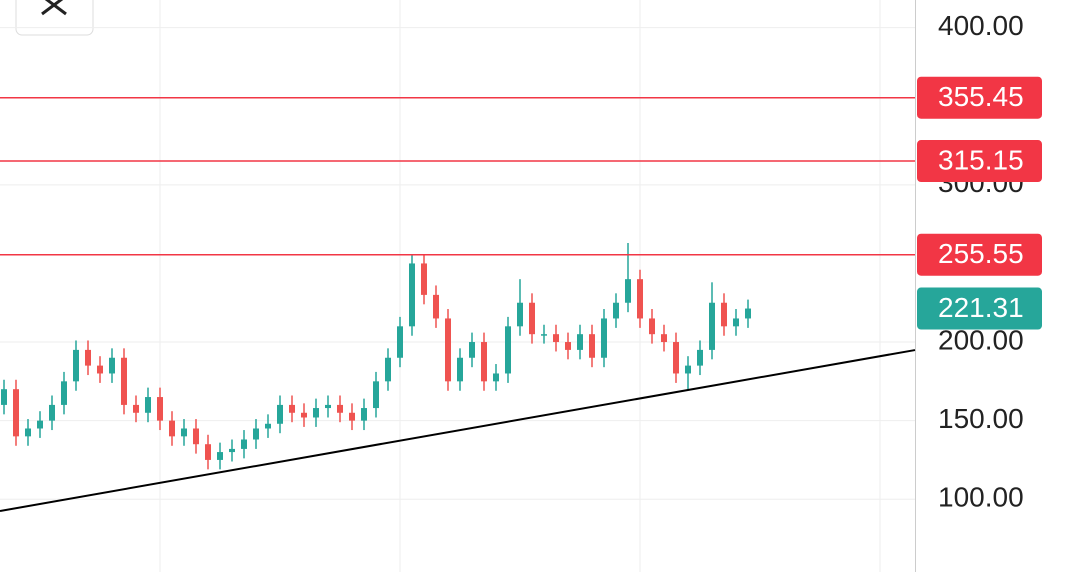 This screenshot has width=1074, height=577. I want to click on price-label: 355.45, so click(981, 96).